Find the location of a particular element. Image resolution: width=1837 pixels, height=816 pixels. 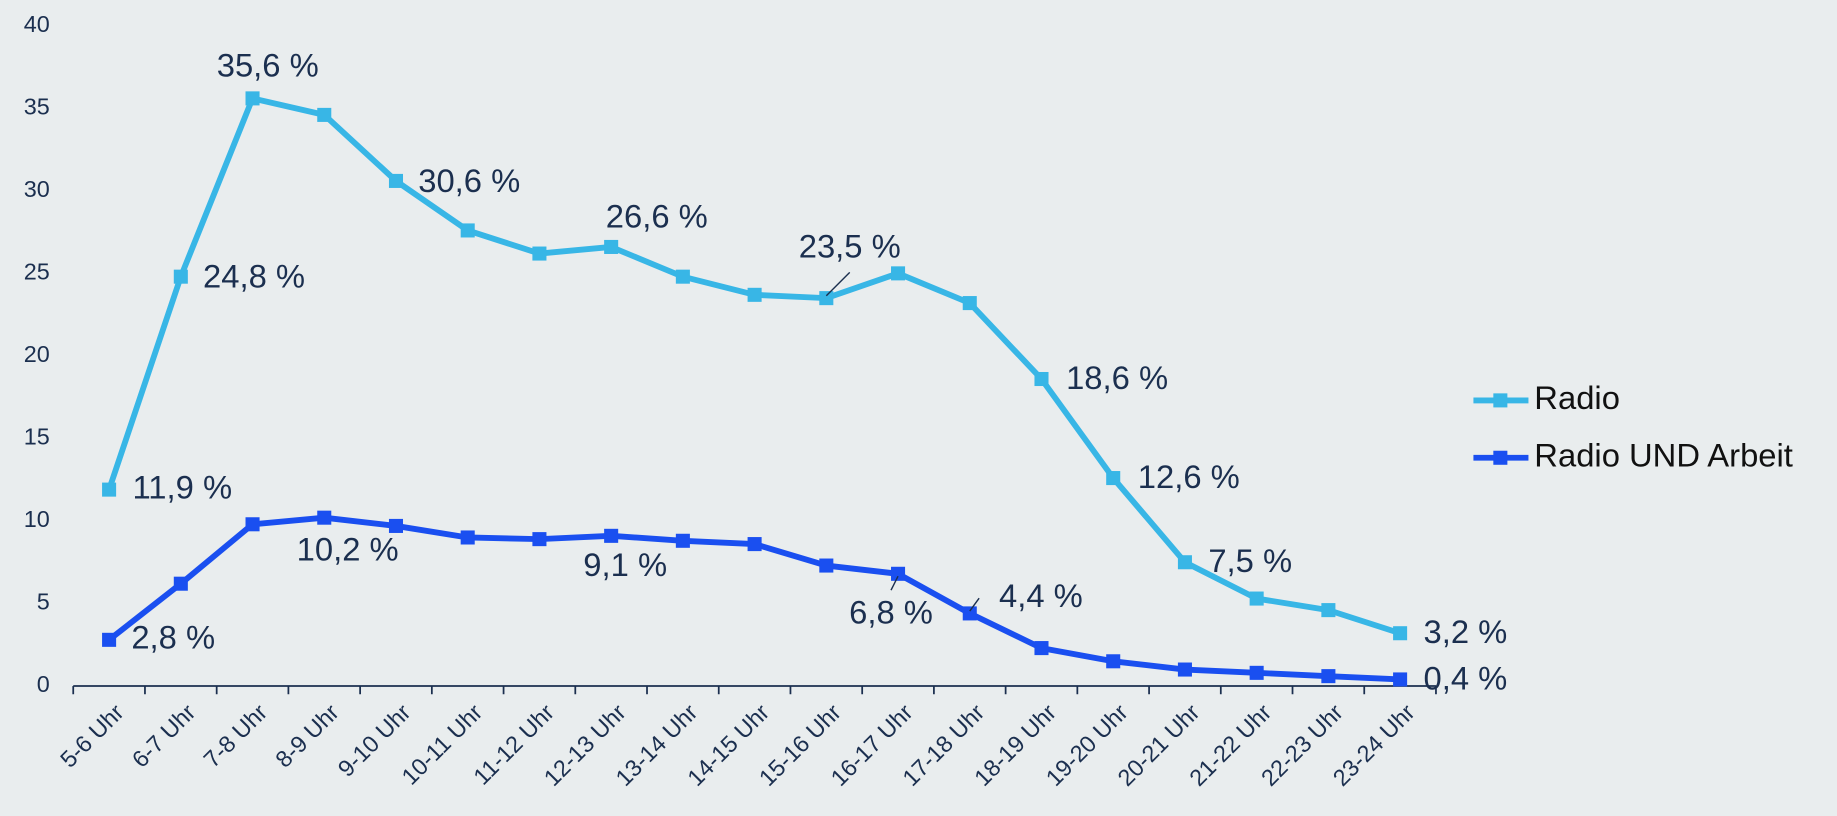

data-label: 9,1 % is located at coordinates (625, 564).